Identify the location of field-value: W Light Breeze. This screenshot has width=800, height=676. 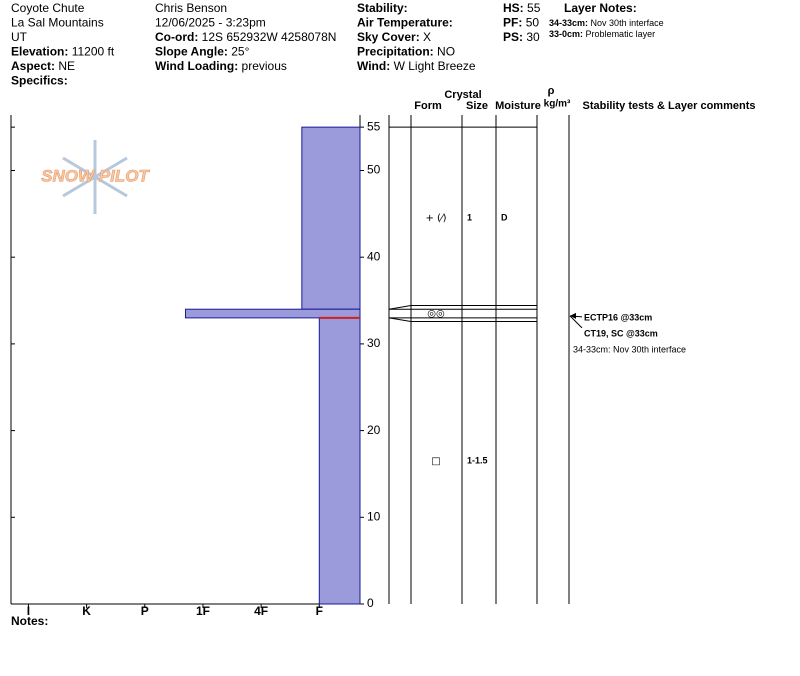
(435, 66).